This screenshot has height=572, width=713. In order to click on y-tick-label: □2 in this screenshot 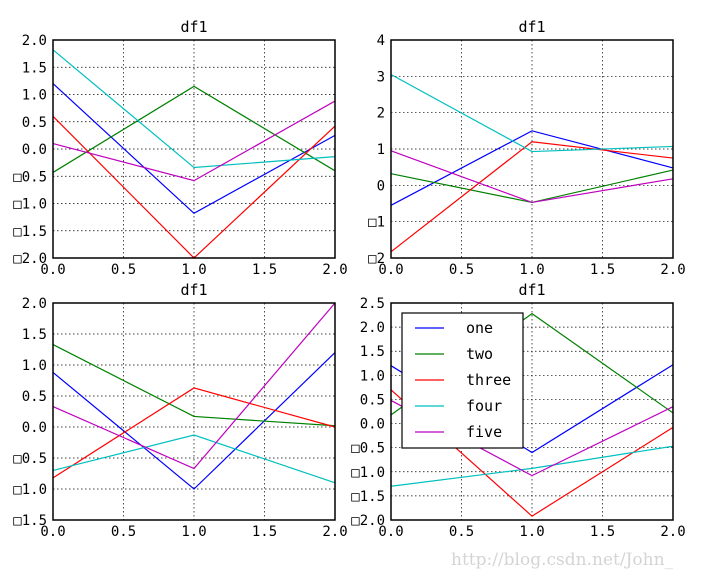, I will do `click(376, 259)`.